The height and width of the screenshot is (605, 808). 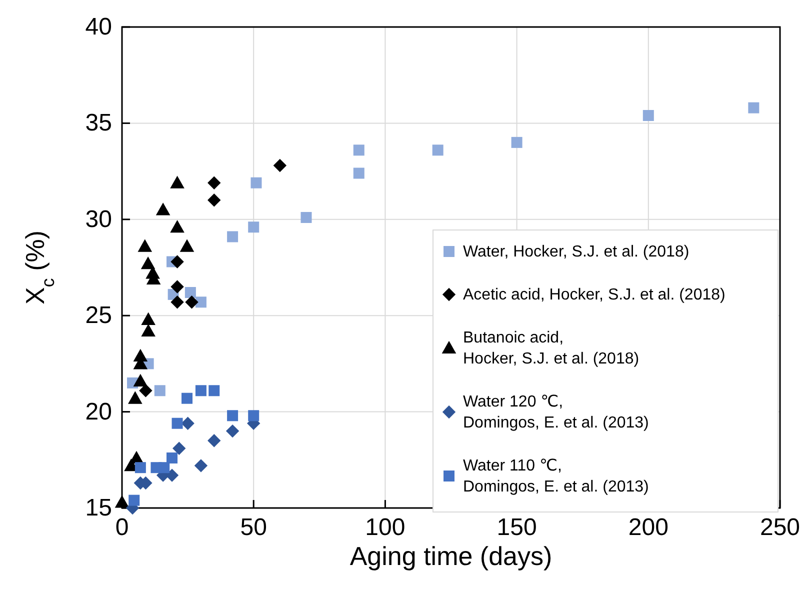 What do you see at coordinates (594, 294) in the screenshot?
I see `legend-label: Acetic acid, Hocker, S.J. et al. (2018)` at bounding box center [594, 294].